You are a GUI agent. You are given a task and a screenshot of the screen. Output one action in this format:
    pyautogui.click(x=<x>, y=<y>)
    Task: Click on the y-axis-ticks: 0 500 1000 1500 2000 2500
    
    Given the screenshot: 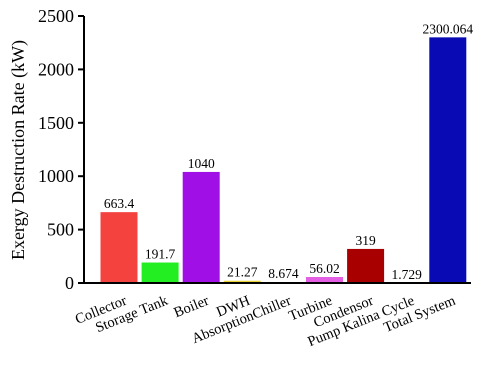 What is the action you would take?
    pyautogui.click(x=61, y=149)
    